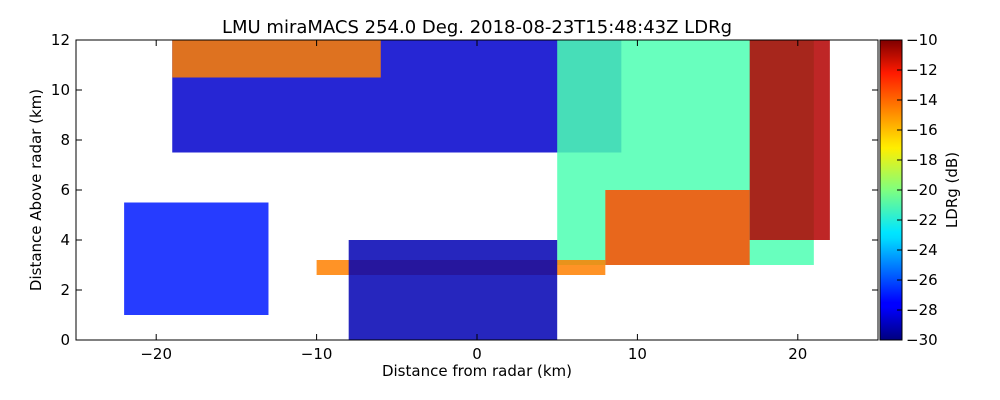  What do you see at coordinates (922, 100) in the screenshot?
I see `colorbar-tick-label: −14` at bounding box center [922, 100].